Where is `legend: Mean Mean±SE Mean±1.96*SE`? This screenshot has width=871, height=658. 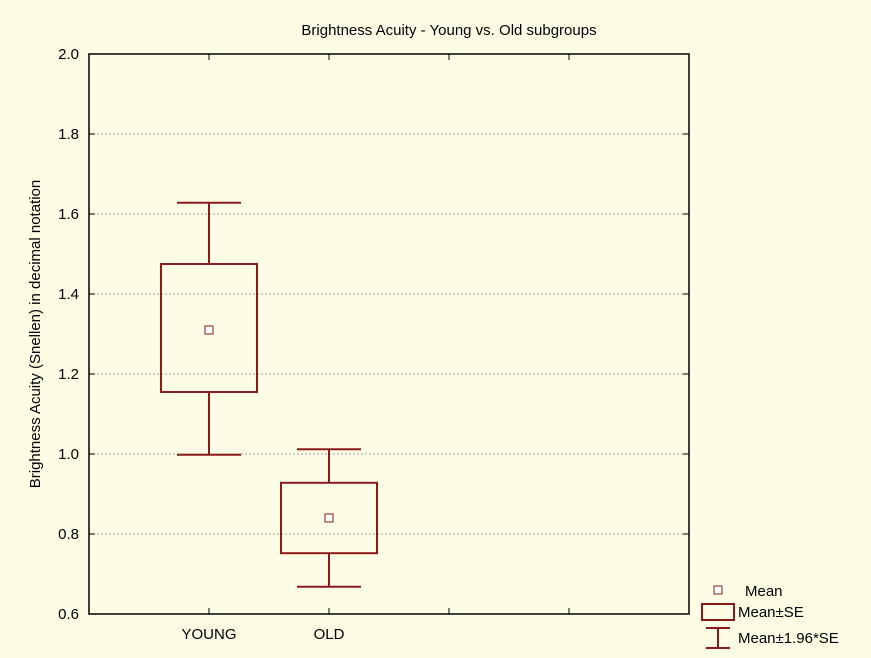
legend: Mean Mean±SE Mean±1.96*SE is located at coordinates (770, 616).